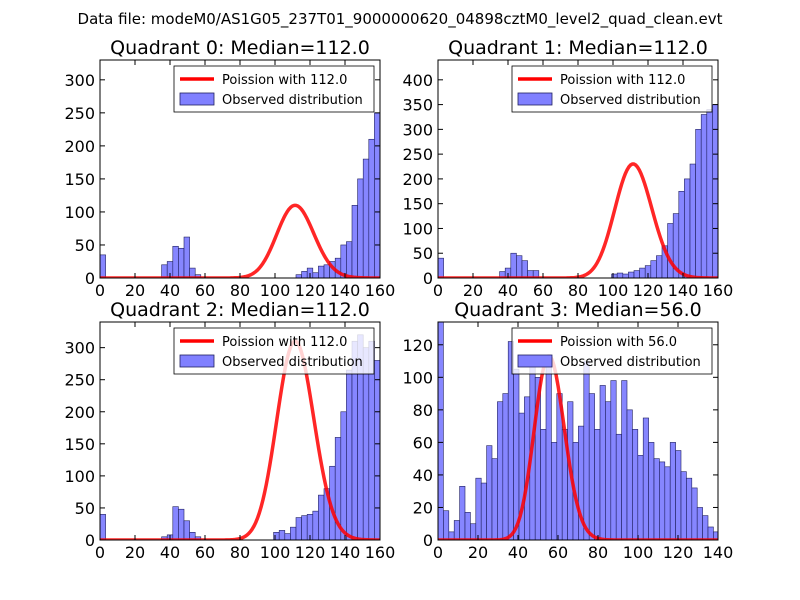 This screenshot has width=800, height=600. Describe the element at coordinates (85, 245) in the screenshot. I see `y-tick-label: 50` at that location.